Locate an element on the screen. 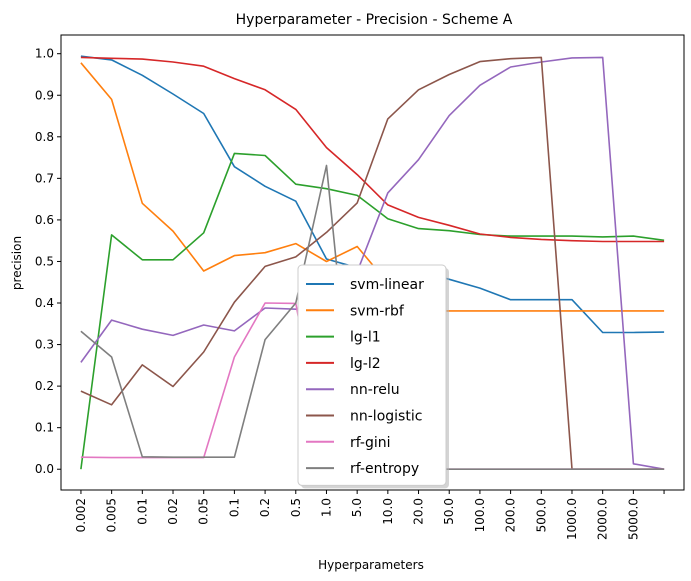 The height and width of the screenshot is (581, 691). legend-label-lg-l1: lg-l1 is located at coordinates (365, 338).